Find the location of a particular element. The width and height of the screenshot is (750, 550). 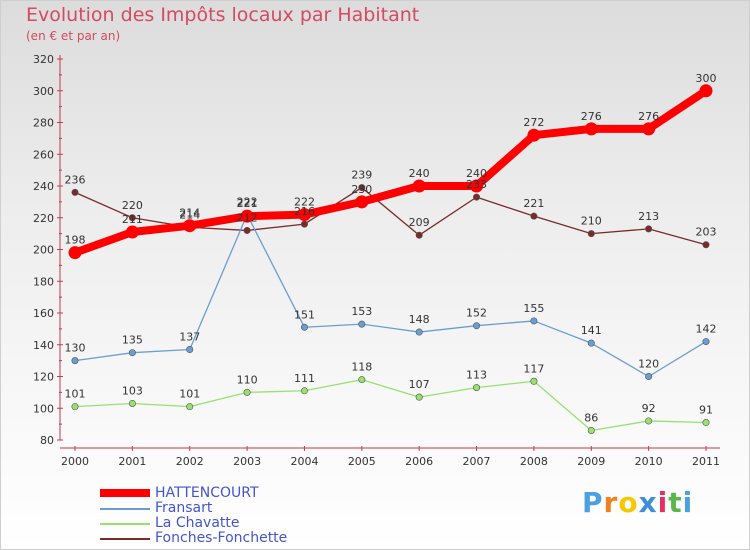

data-label-la-chavatte: 107 is located at coordinates (419, 384).